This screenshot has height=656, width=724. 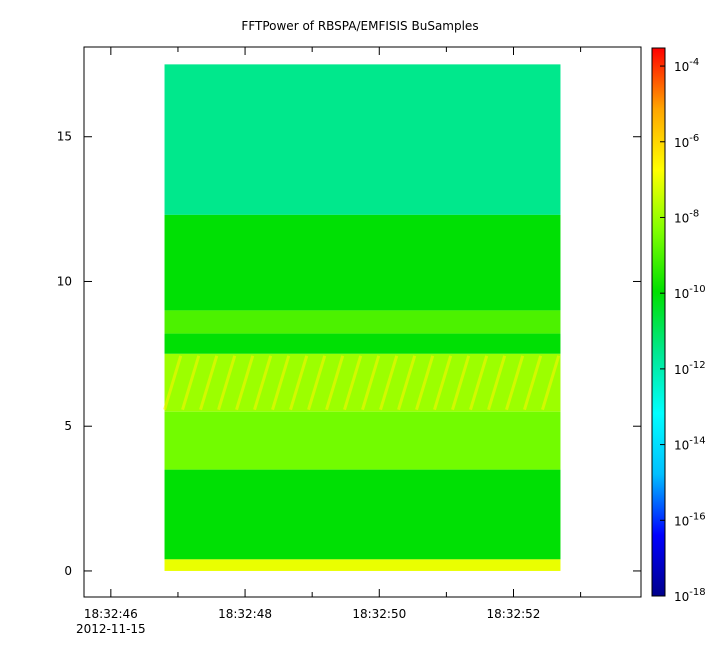 I want to click on x-tick-date-label: 2012-11-15, so click(x=111, y=629).